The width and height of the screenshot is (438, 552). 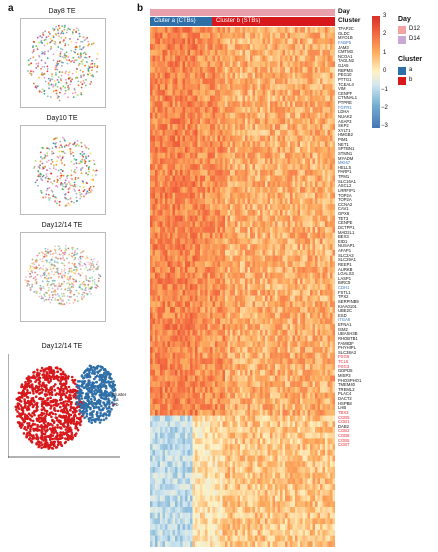 What do you see at coordinates (62, 118) in the screenshot?
I see `umap-title-day10: Day10 TE` at bounding box center [62, 118].